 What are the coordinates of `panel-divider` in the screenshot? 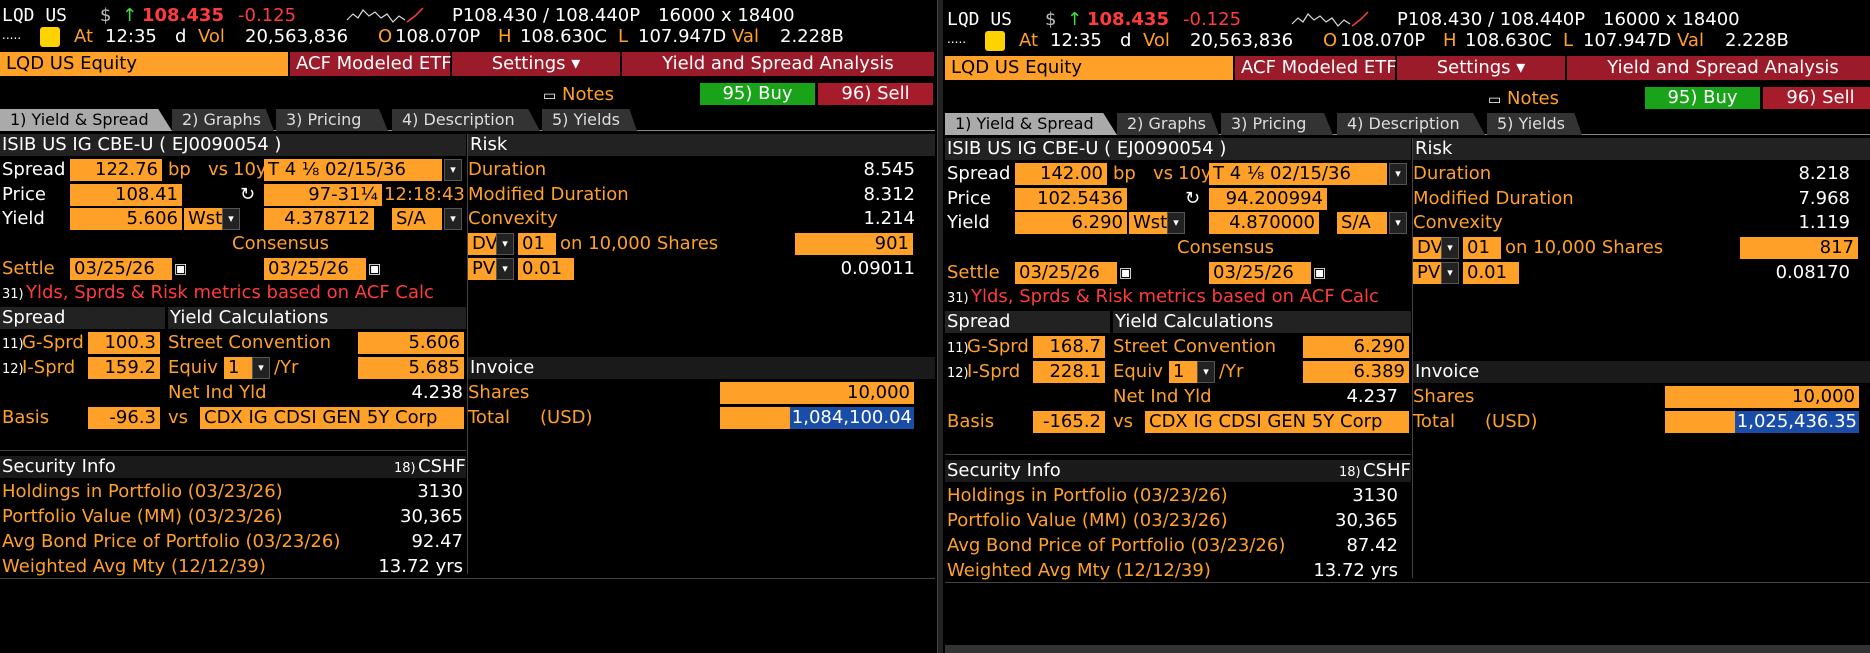 It's located at (940, 326).